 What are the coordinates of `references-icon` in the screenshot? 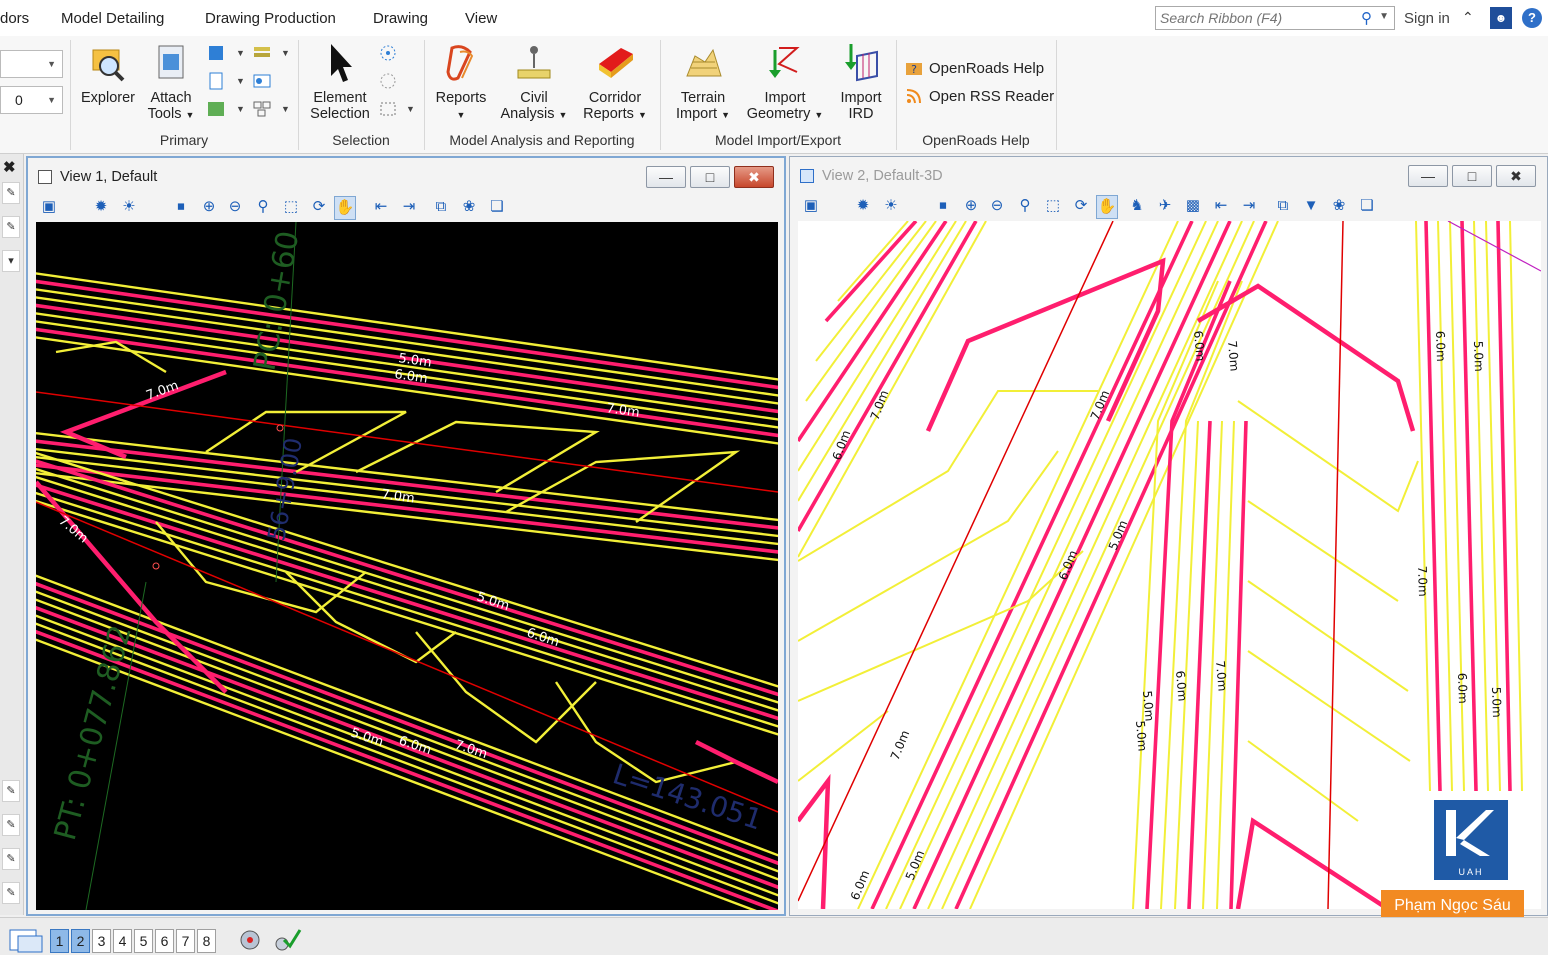 It's located at (216, 81).